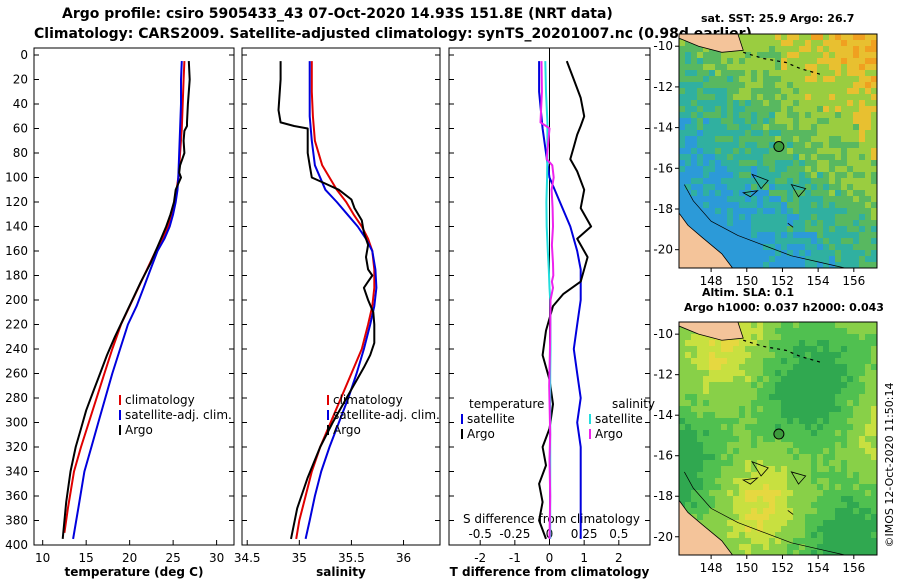 The height and width of the screenshot is (580, 900). Describe the element at coordinates (351, 558) in the screenshot. I see `x-tick-label: 35.5` at that location.